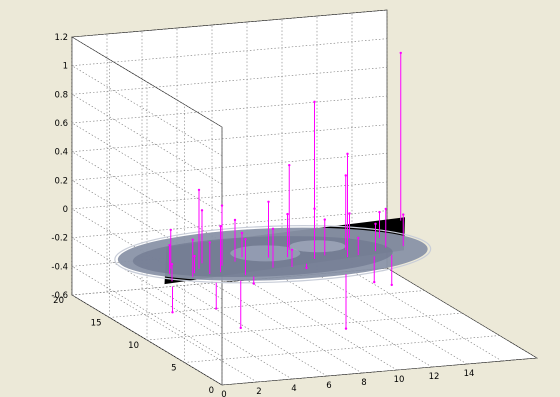 The image size is (560, 397). Describe the element at coordinates (61, 124) in the screenshot. I see `z-tick-label: 0.6` at that location.